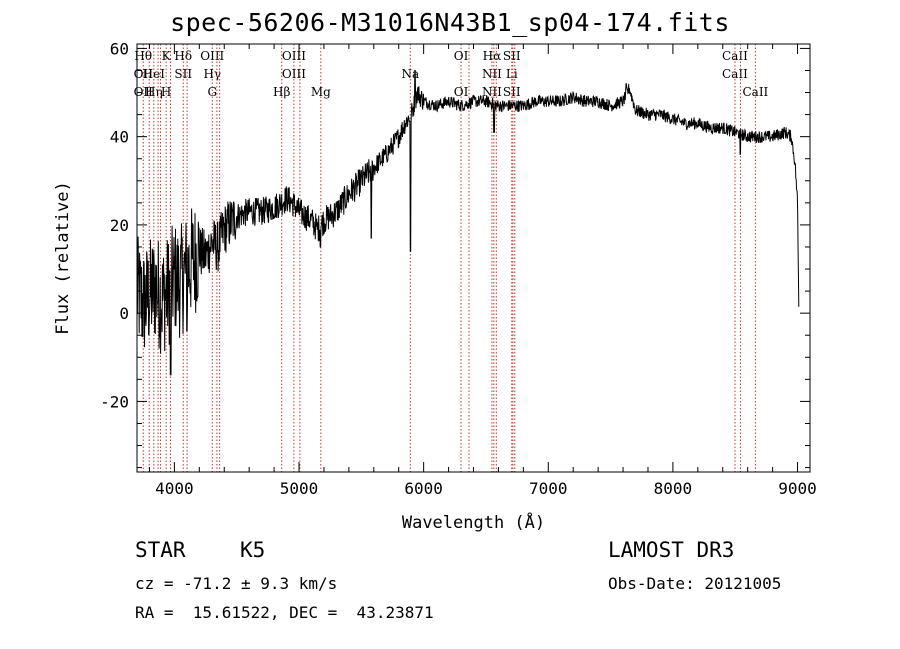 The height and width of the screenshot is (649, 900). What do you see at coordinates (160, 550) in the screenshot?
I see `object-class: STAR` at bounding box center [160, 550].